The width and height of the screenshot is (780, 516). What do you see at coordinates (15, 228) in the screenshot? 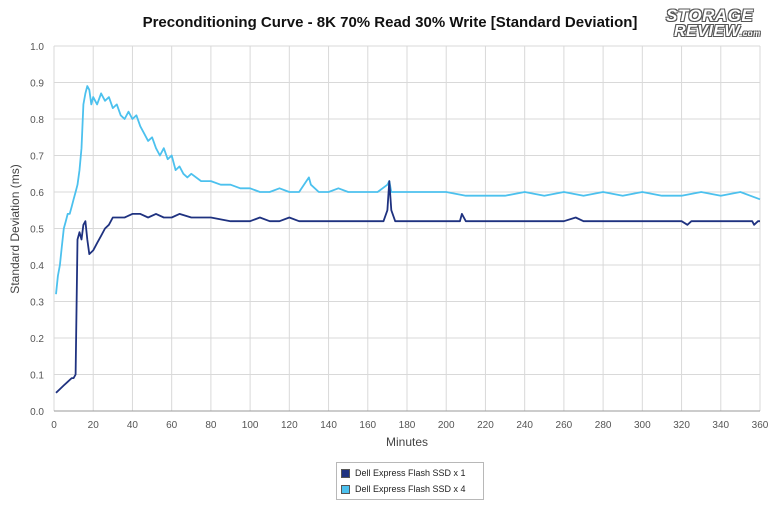
I see `y-axis-label: Standard Deviation (ms)` at bounding box center [15, 228].